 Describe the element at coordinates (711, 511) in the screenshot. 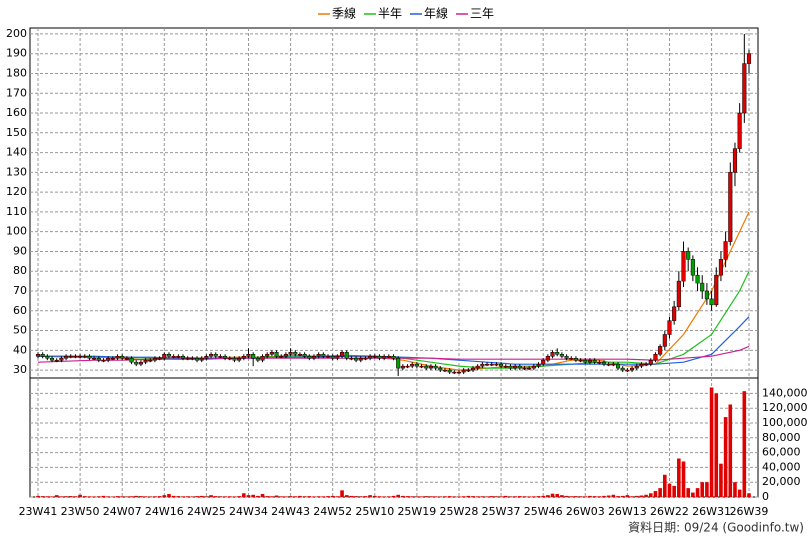

I see `x-tick-label: 26W31` at that location.